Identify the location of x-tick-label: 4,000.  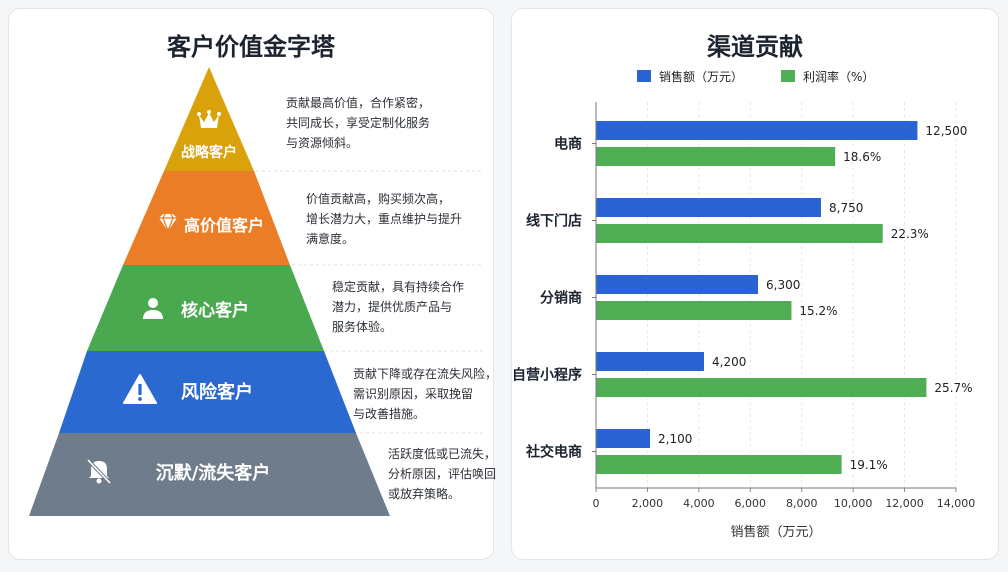
(699, 503).